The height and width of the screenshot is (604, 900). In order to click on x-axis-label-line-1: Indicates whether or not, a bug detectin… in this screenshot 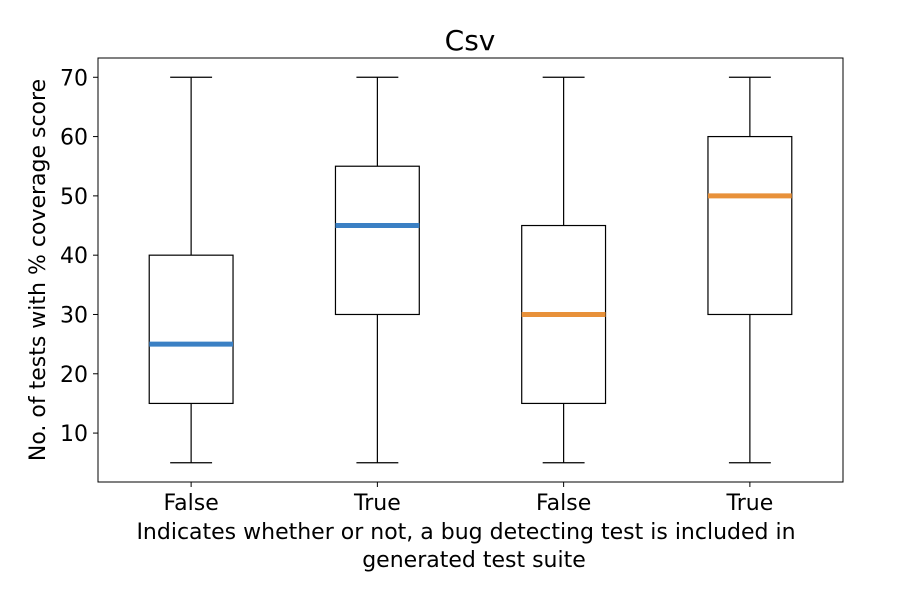, I will do `click(465, 532)`.